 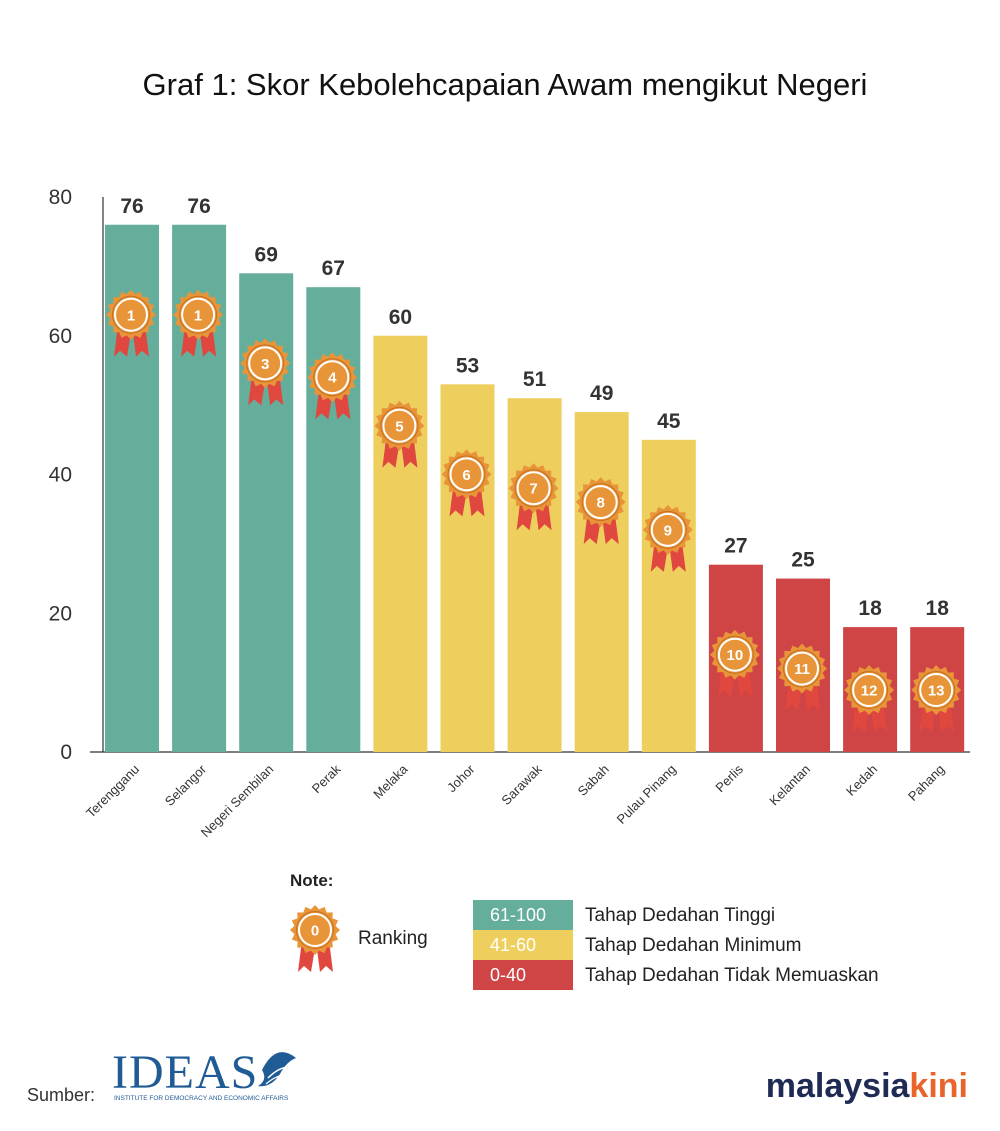 What do you see at coordinates (513, 945) in the screenshot?
I see `legend-range: 41-60` at bounding box center [513, 945].